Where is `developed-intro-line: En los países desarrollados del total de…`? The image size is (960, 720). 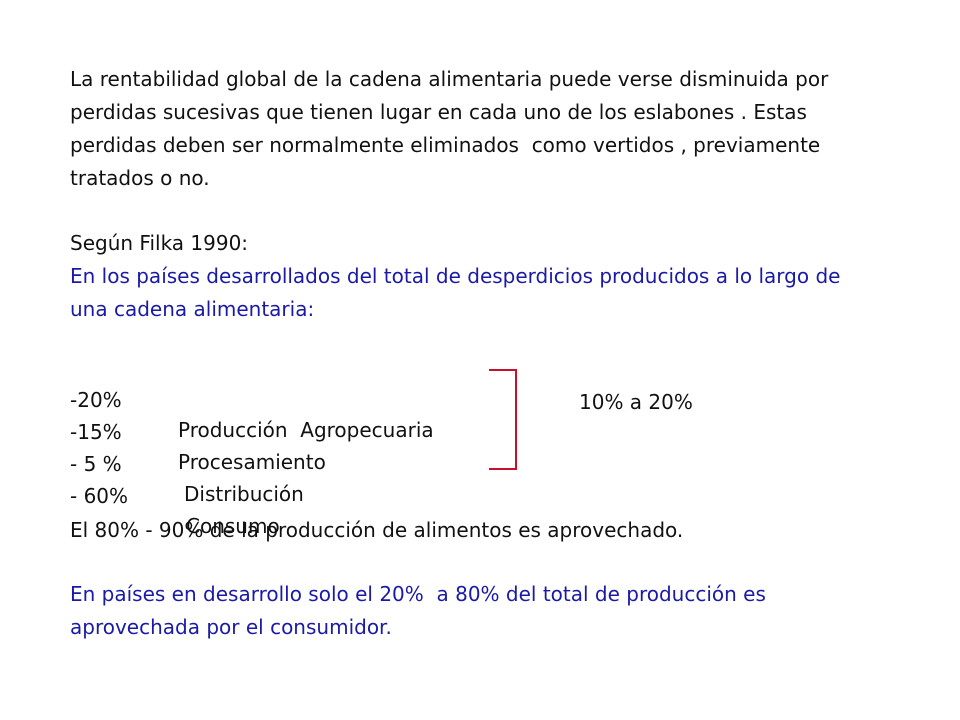
developed-intro-line: En los países desarrollados del total de… is located at coordinates (455, 276).